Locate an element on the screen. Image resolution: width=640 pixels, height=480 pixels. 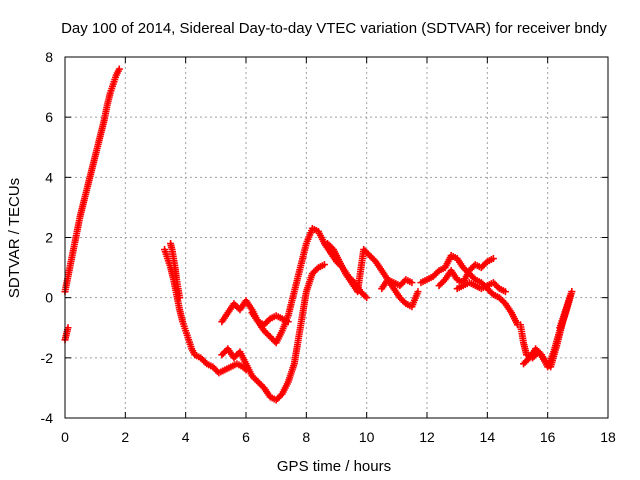
y-tick-label: 8 is located at coordinates (49, 57).